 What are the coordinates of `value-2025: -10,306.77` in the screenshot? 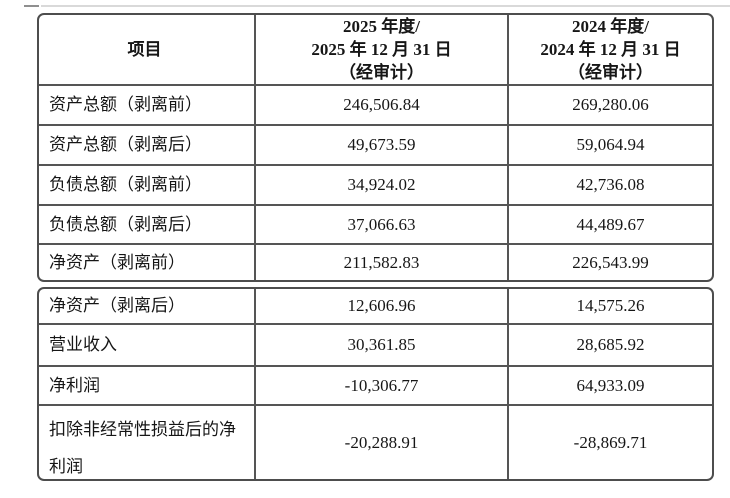 It's located at (380, 385).